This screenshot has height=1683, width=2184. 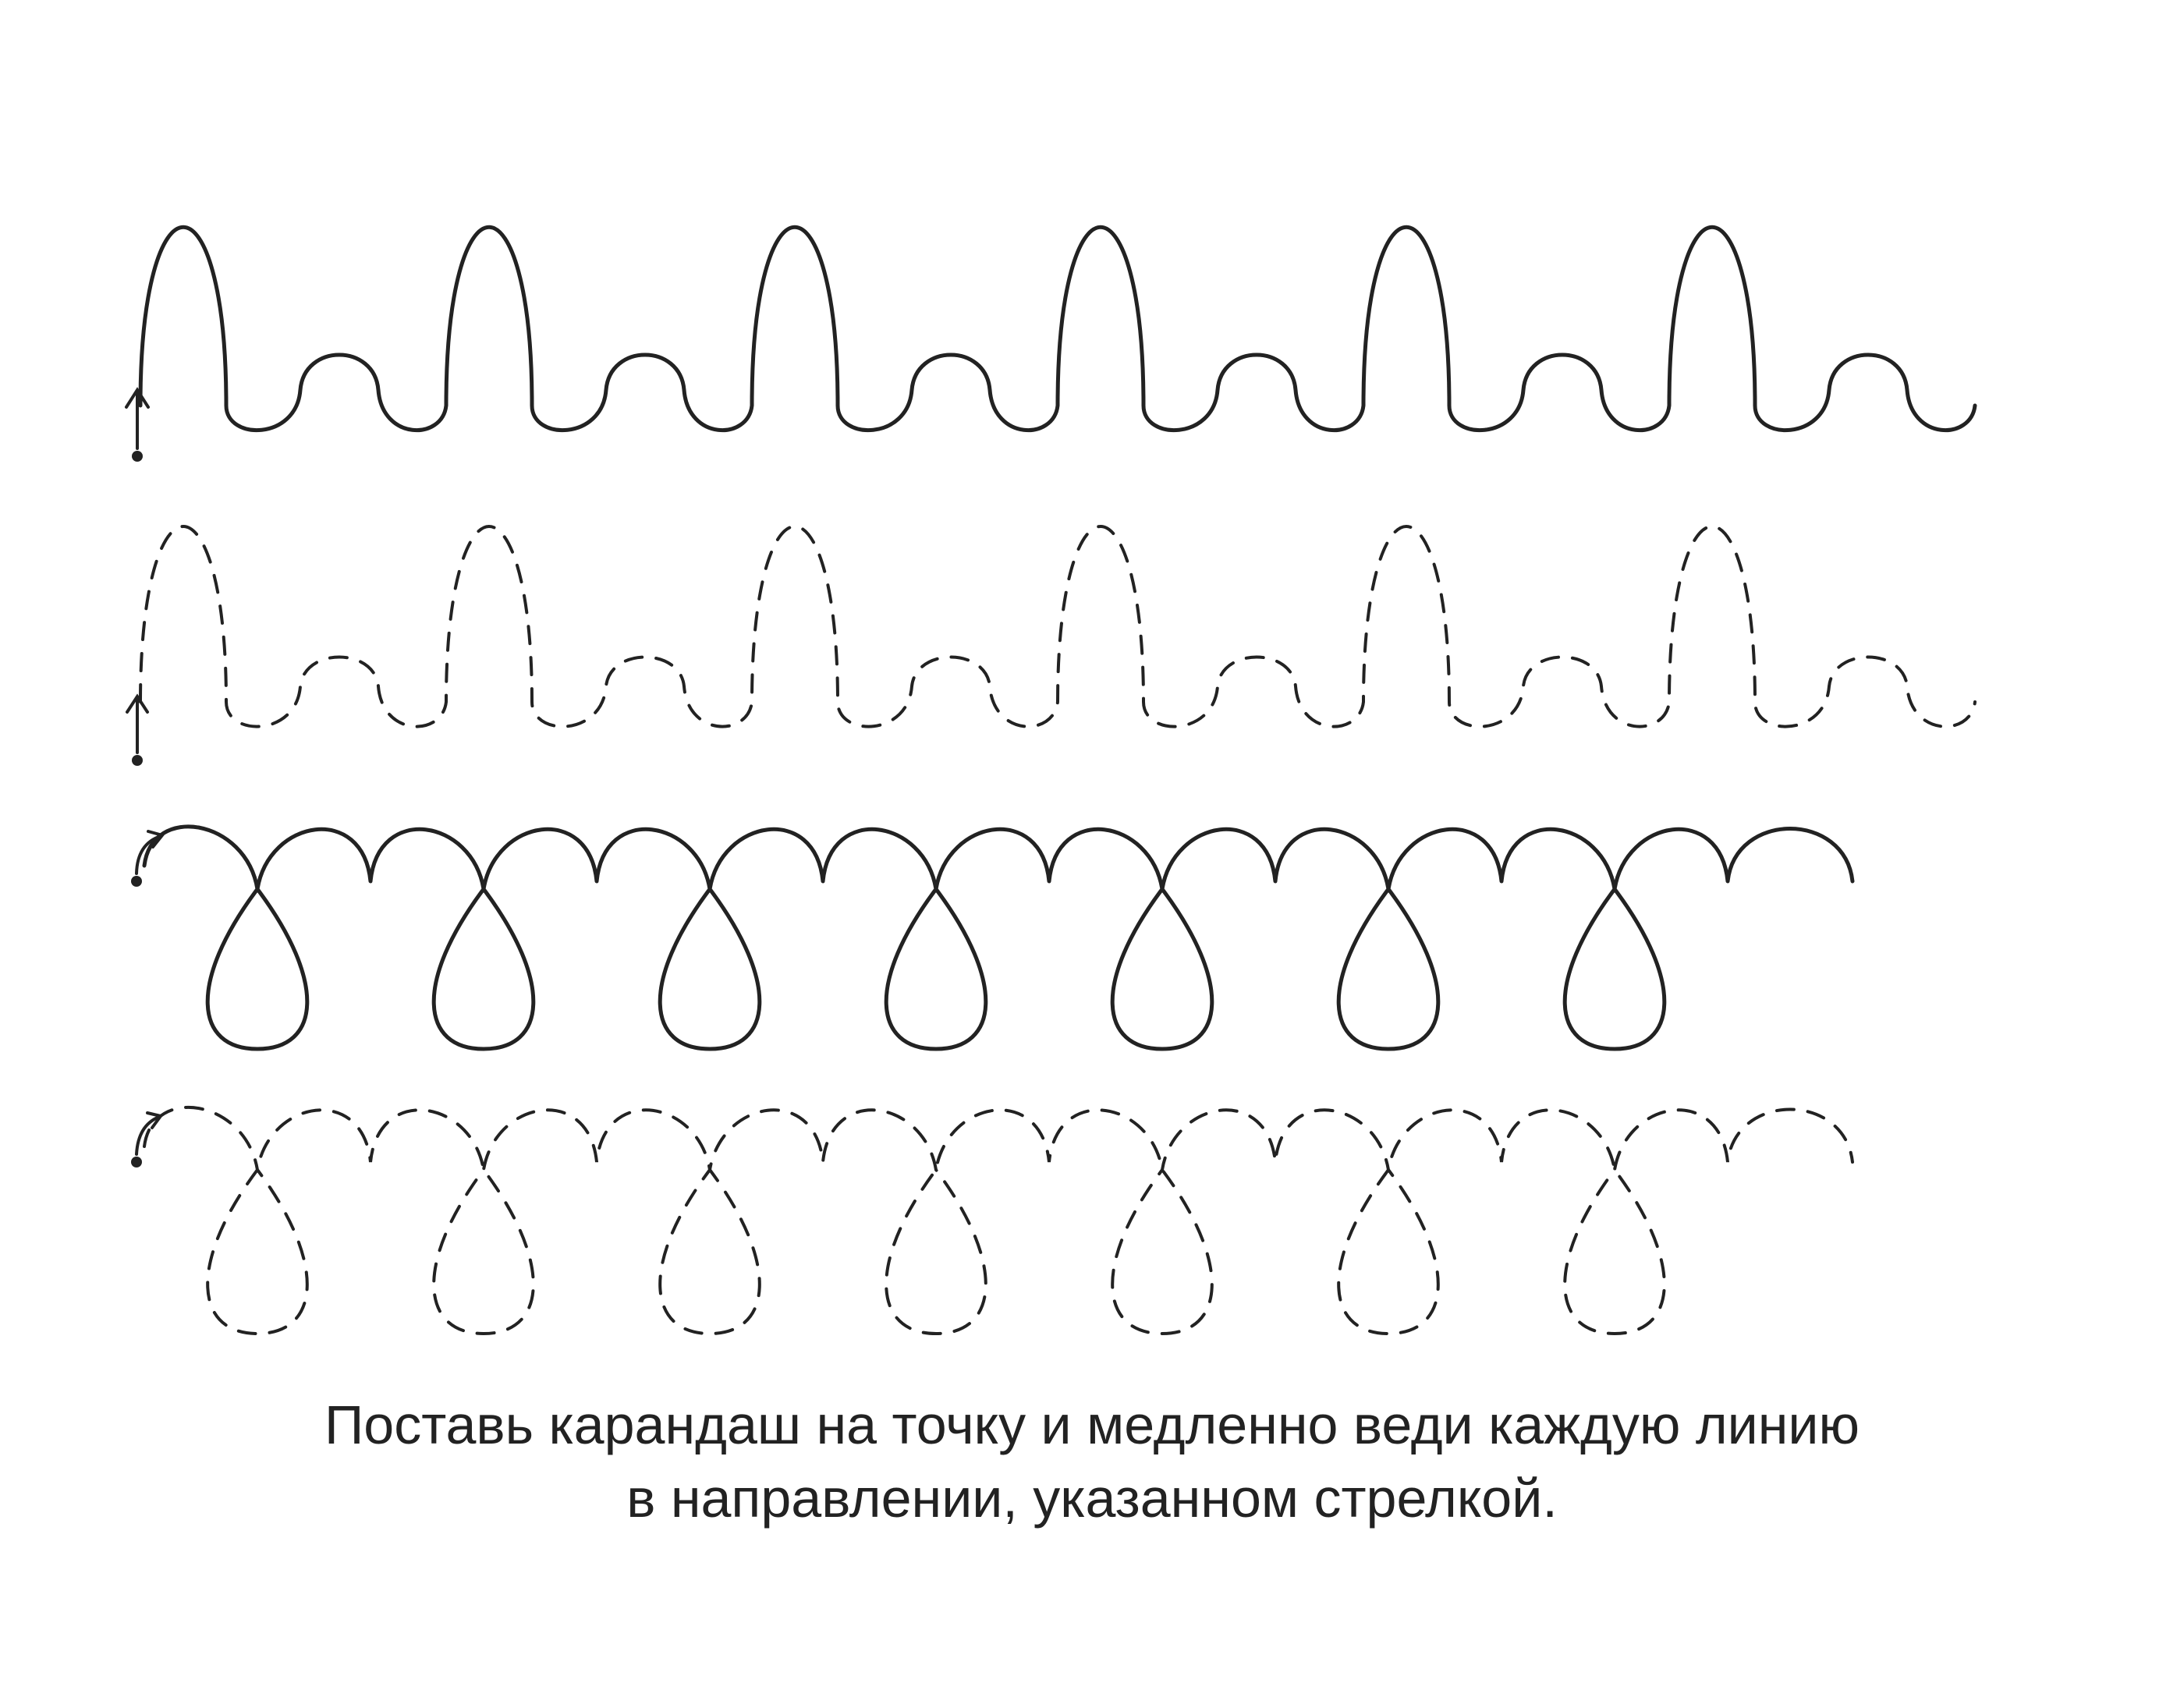 I want to click on wave-path-dashed, so click(x=1058, y=626).